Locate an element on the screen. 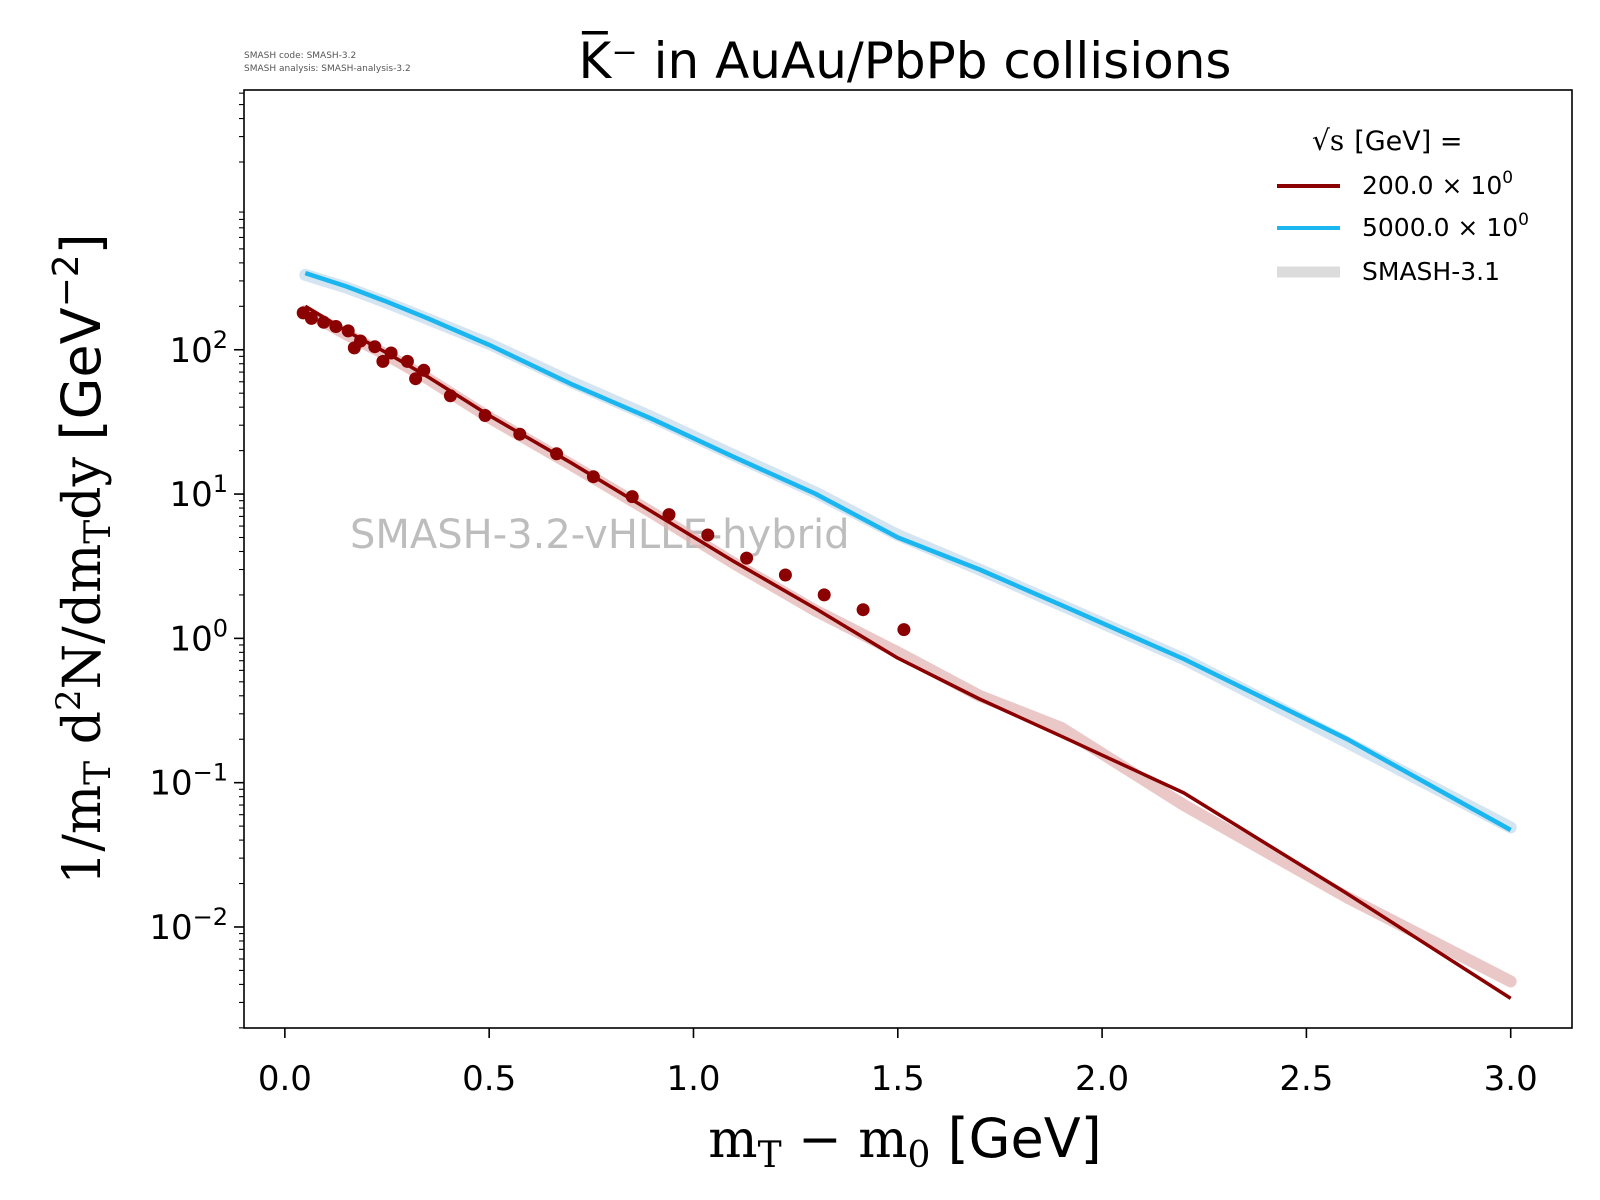  legend-entry-200: 200.0 × 100 is located at coordinates (1437, 184).